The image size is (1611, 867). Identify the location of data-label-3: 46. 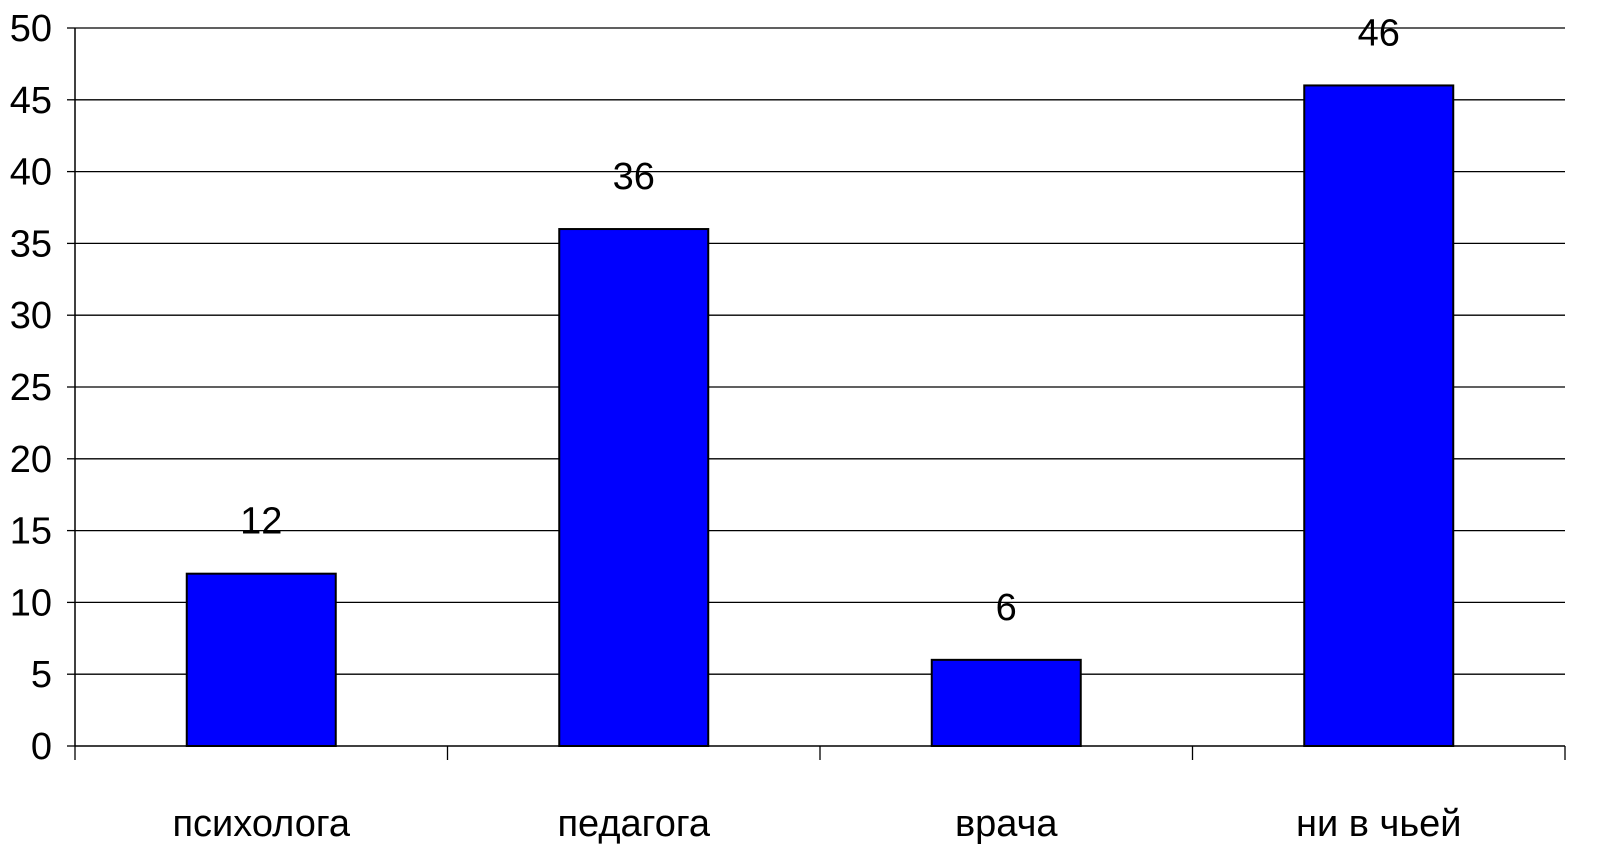
(1379, 33).